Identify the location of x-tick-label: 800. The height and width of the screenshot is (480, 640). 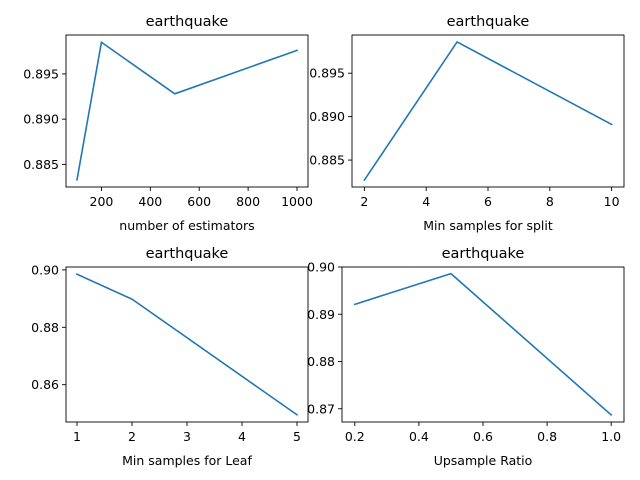
(248, 201).